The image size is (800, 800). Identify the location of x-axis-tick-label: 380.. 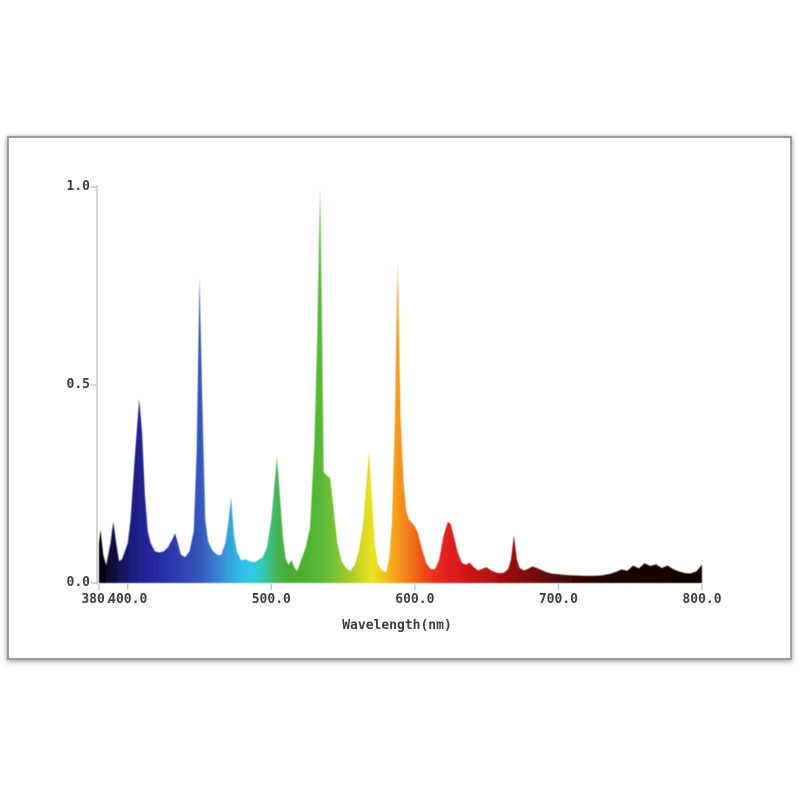
(97, 599).